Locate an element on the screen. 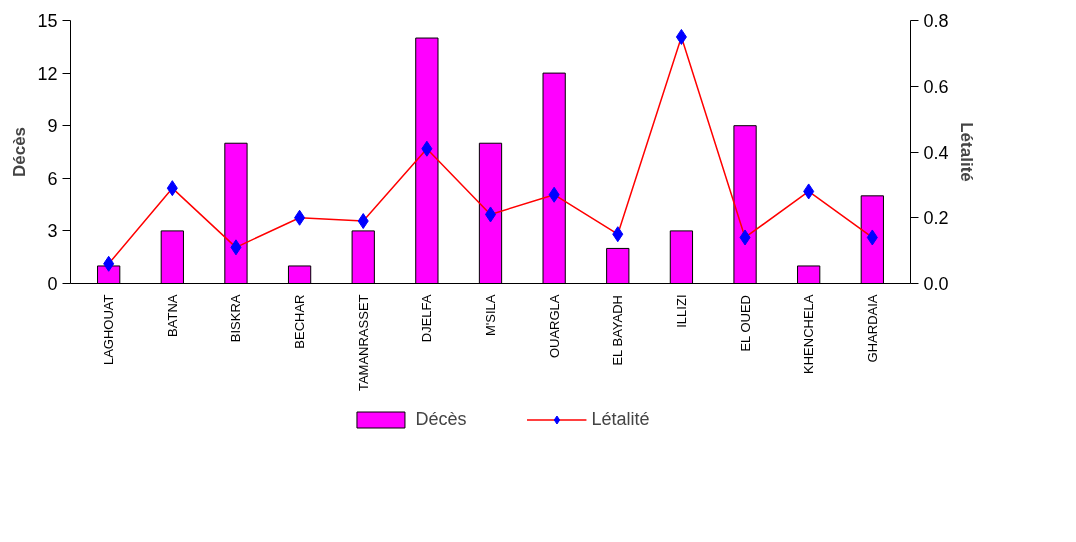 Image resolution: width=1076 pixels, height=542 pixels. x-tick-label: DJELFA is located at coordinates (427, 318).